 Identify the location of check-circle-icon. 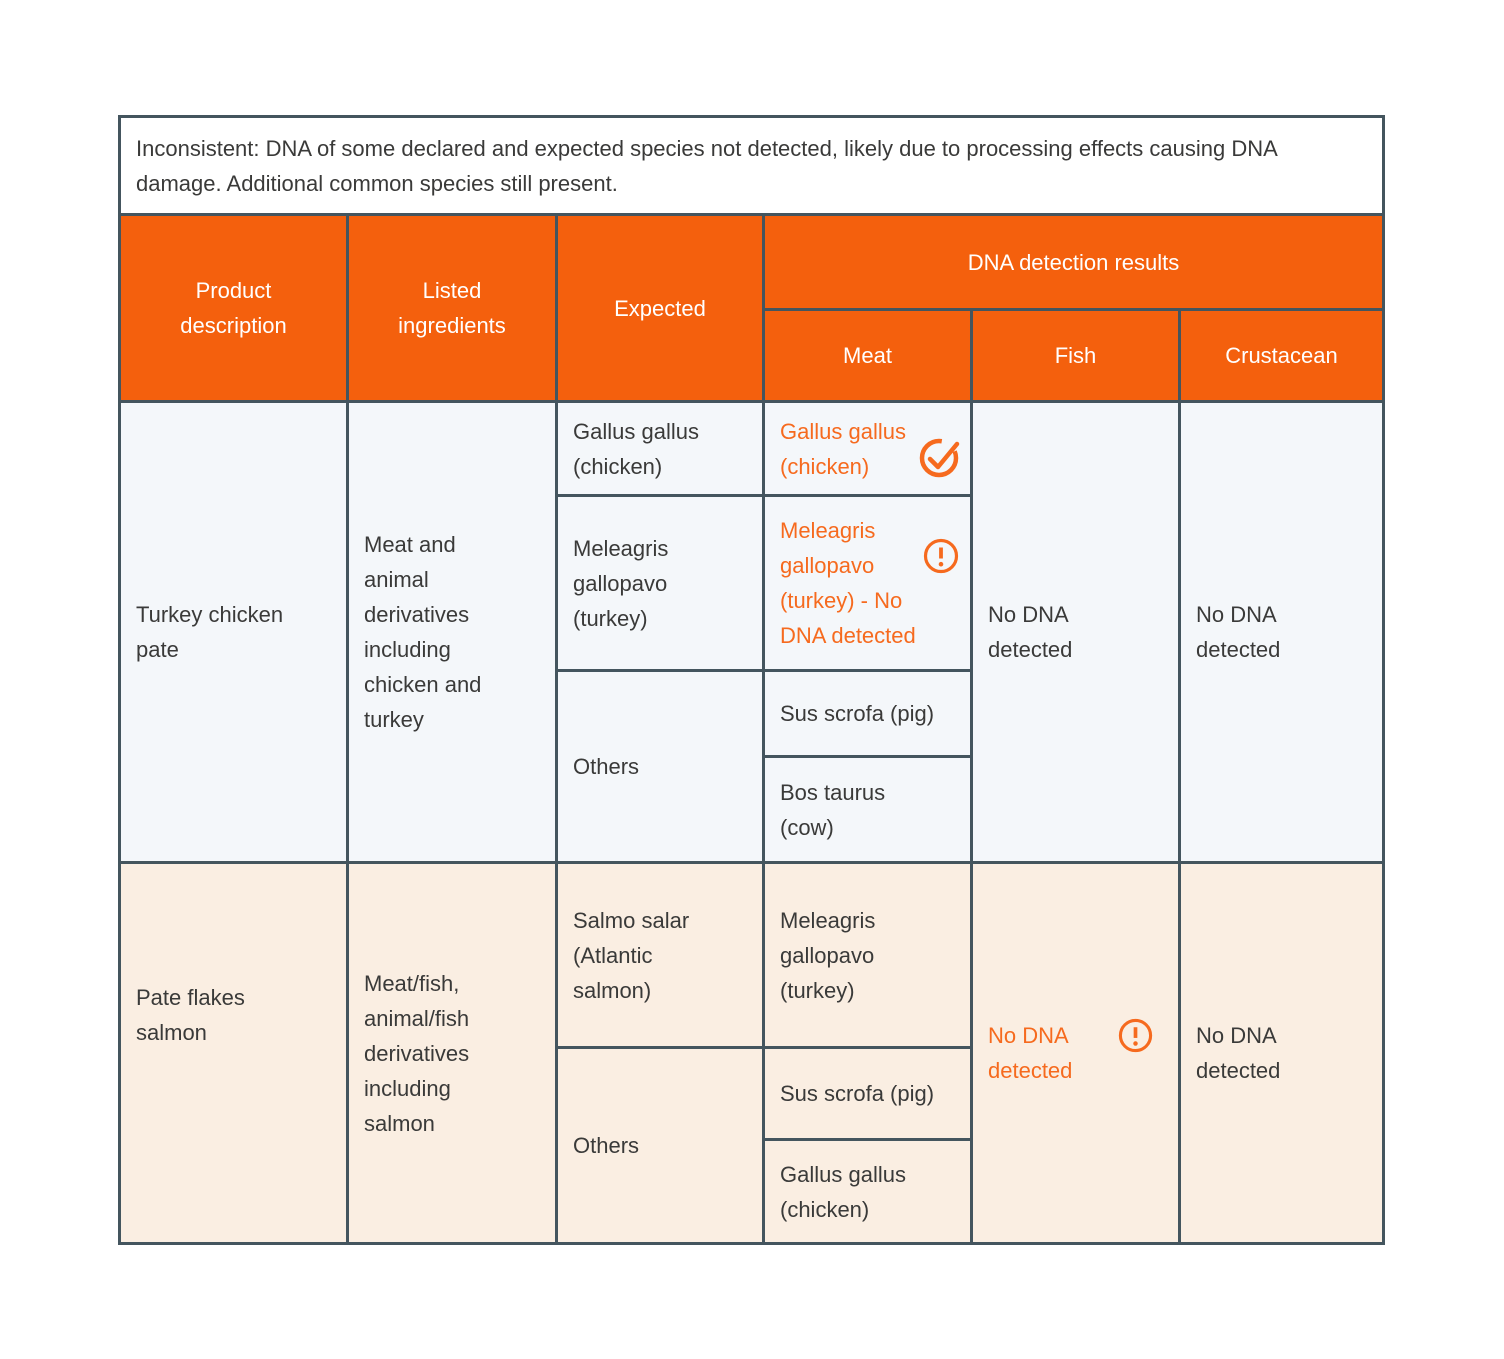
(941, 455).